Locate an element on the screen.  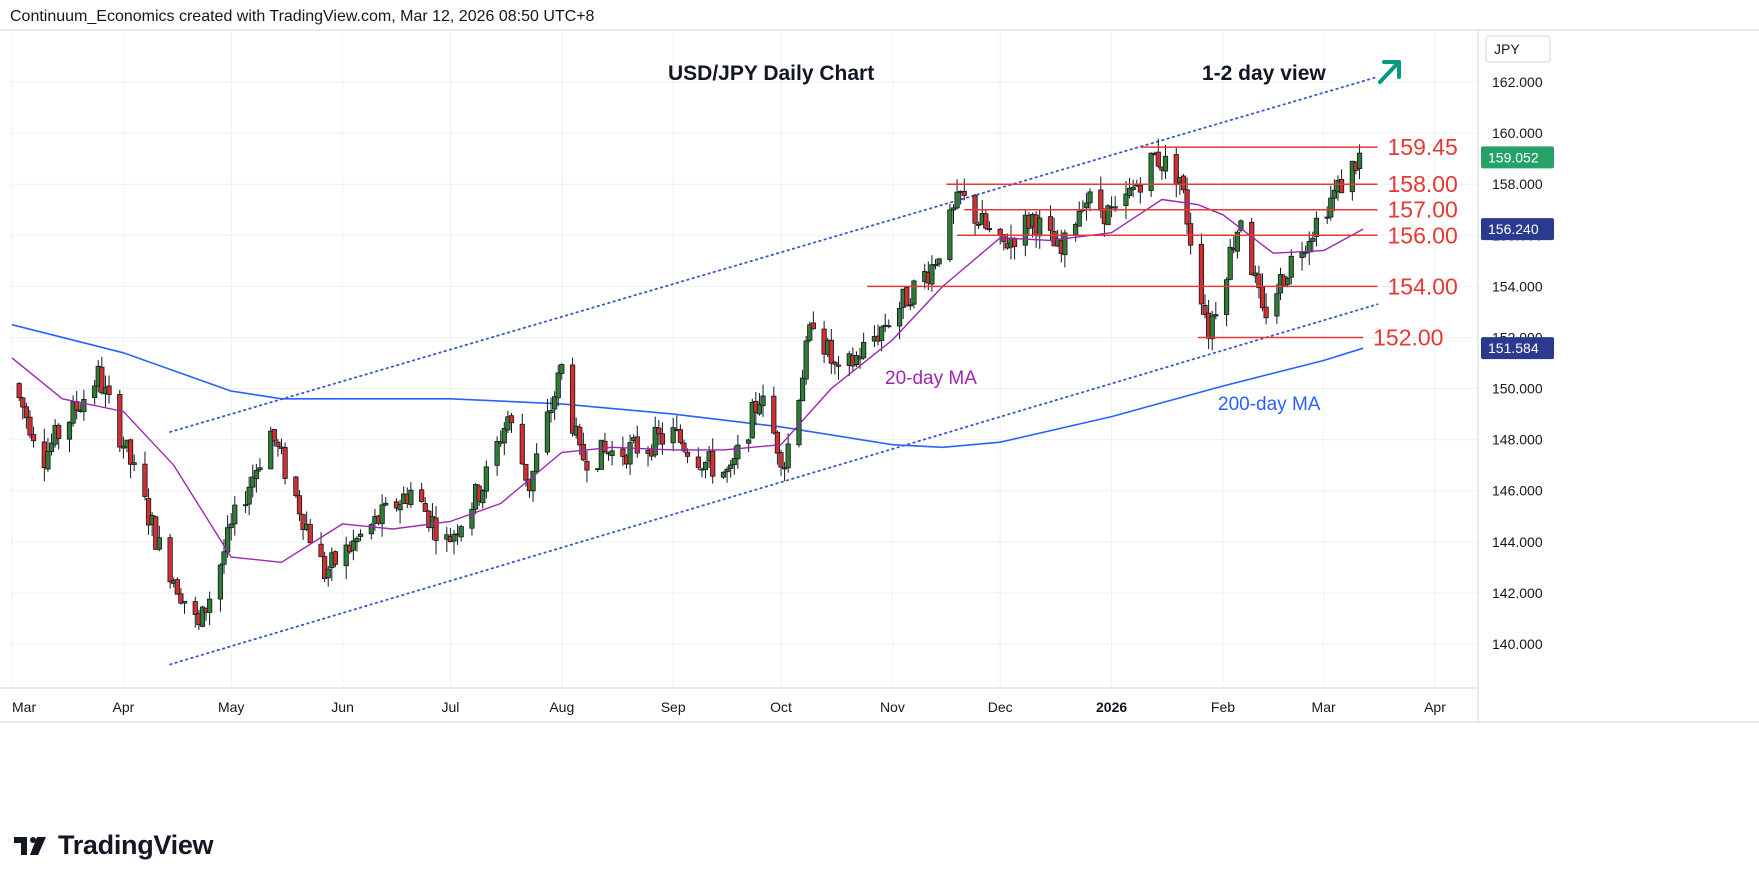
x-tick-label: Jul is located at coordinates (450, 707).